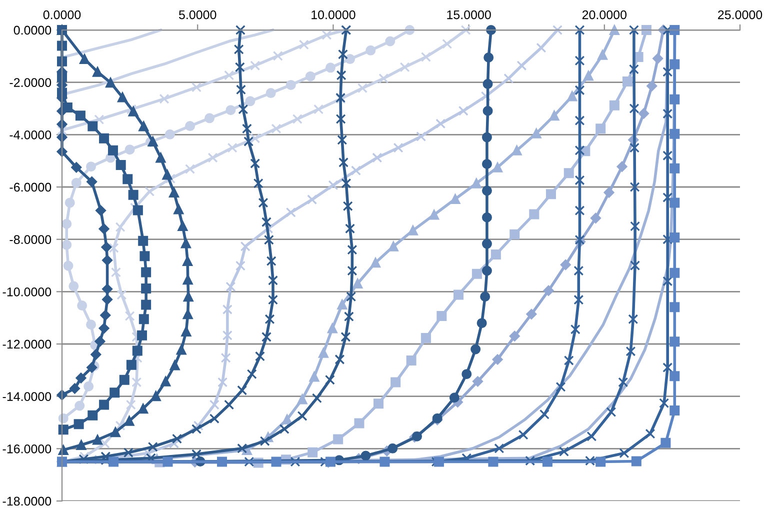  I want to click on x-tick-label: 5.0000, so click(197, 15).